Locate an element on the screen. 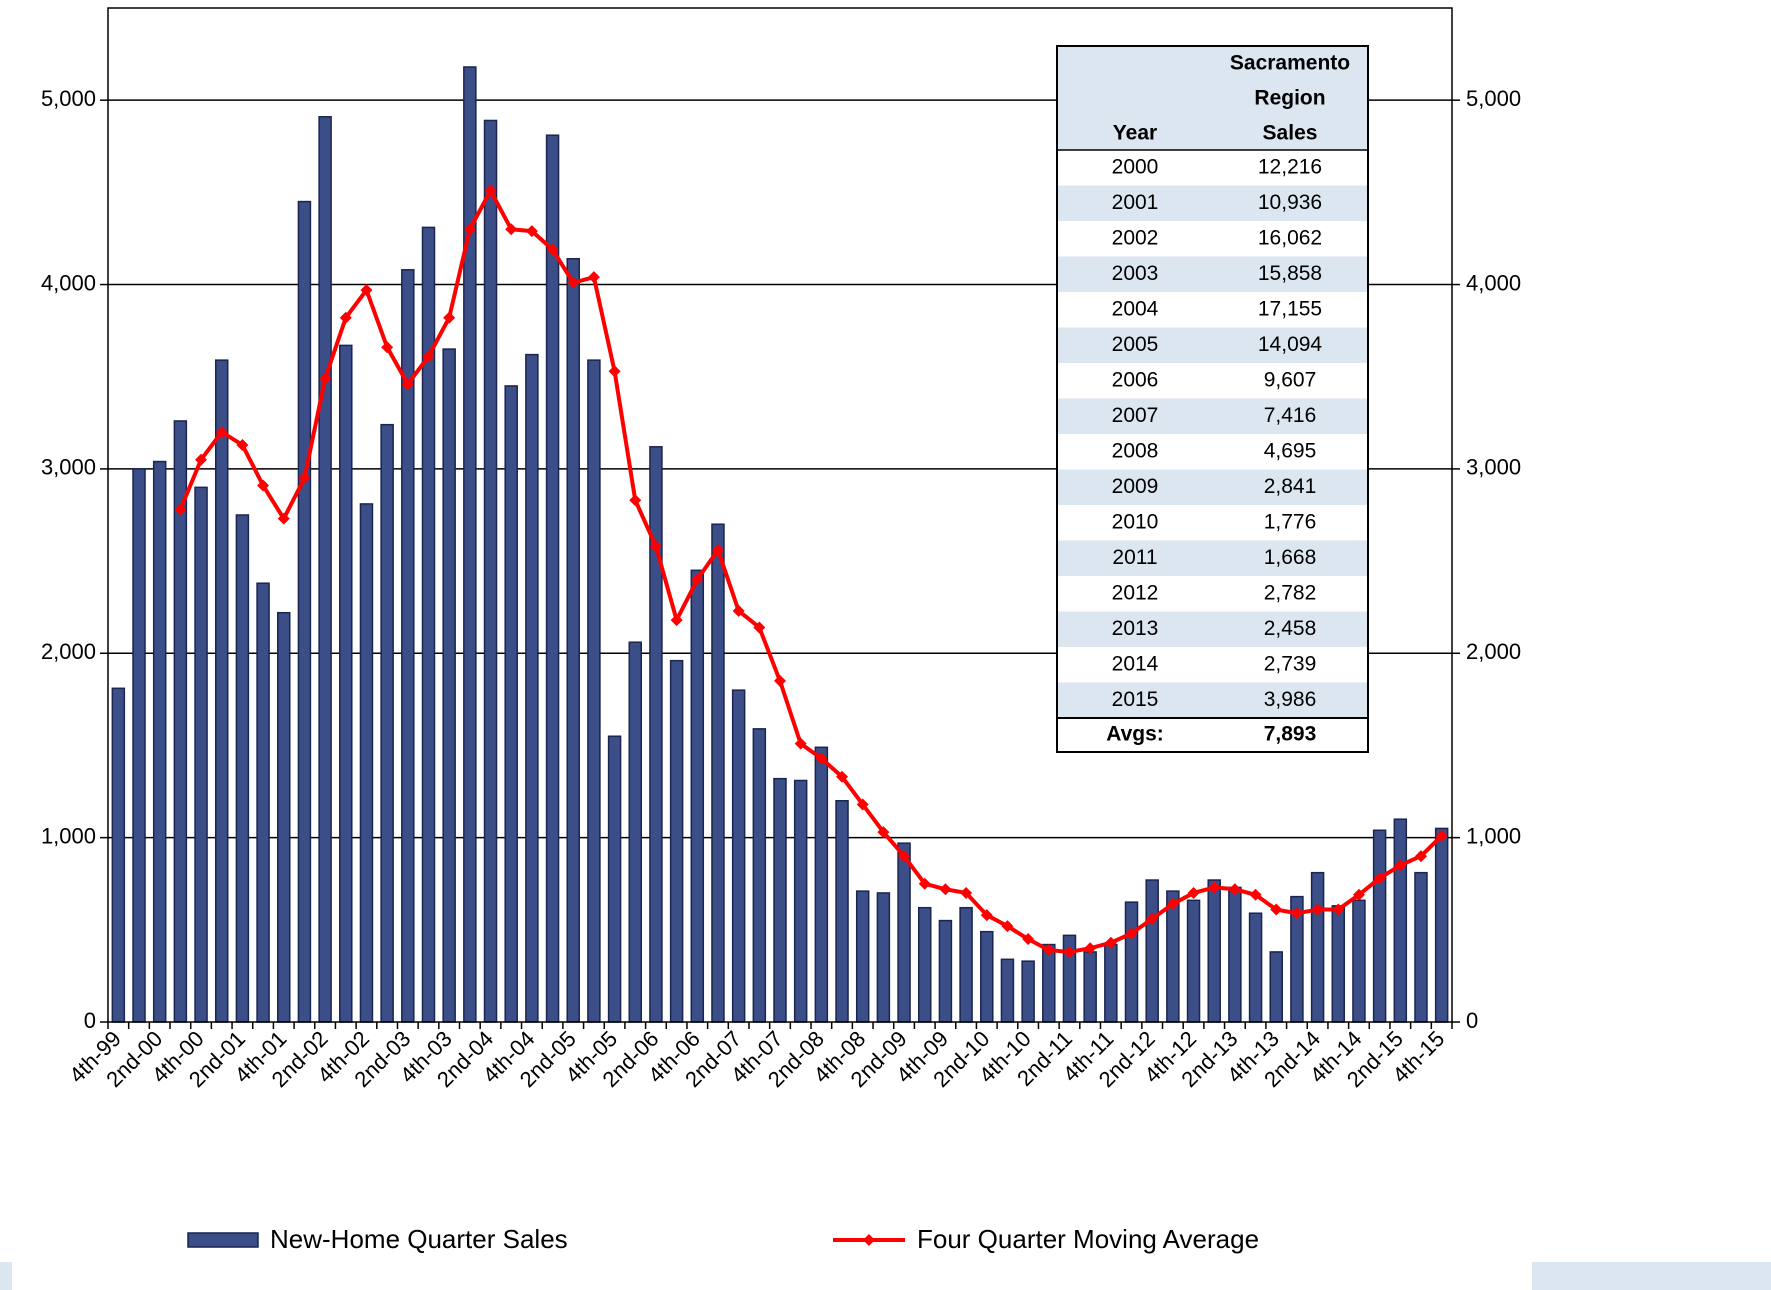  table-sales: 2,739 is located at coordinates (1290, 663).